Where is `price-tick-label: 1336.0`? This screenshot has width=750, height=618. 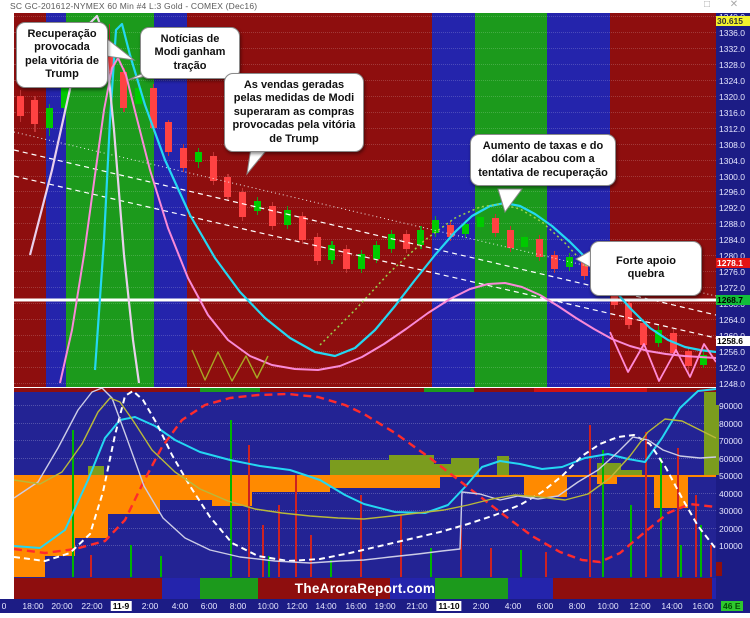
price-tick-label: 1336.0 is located at coordinates (732, 32).